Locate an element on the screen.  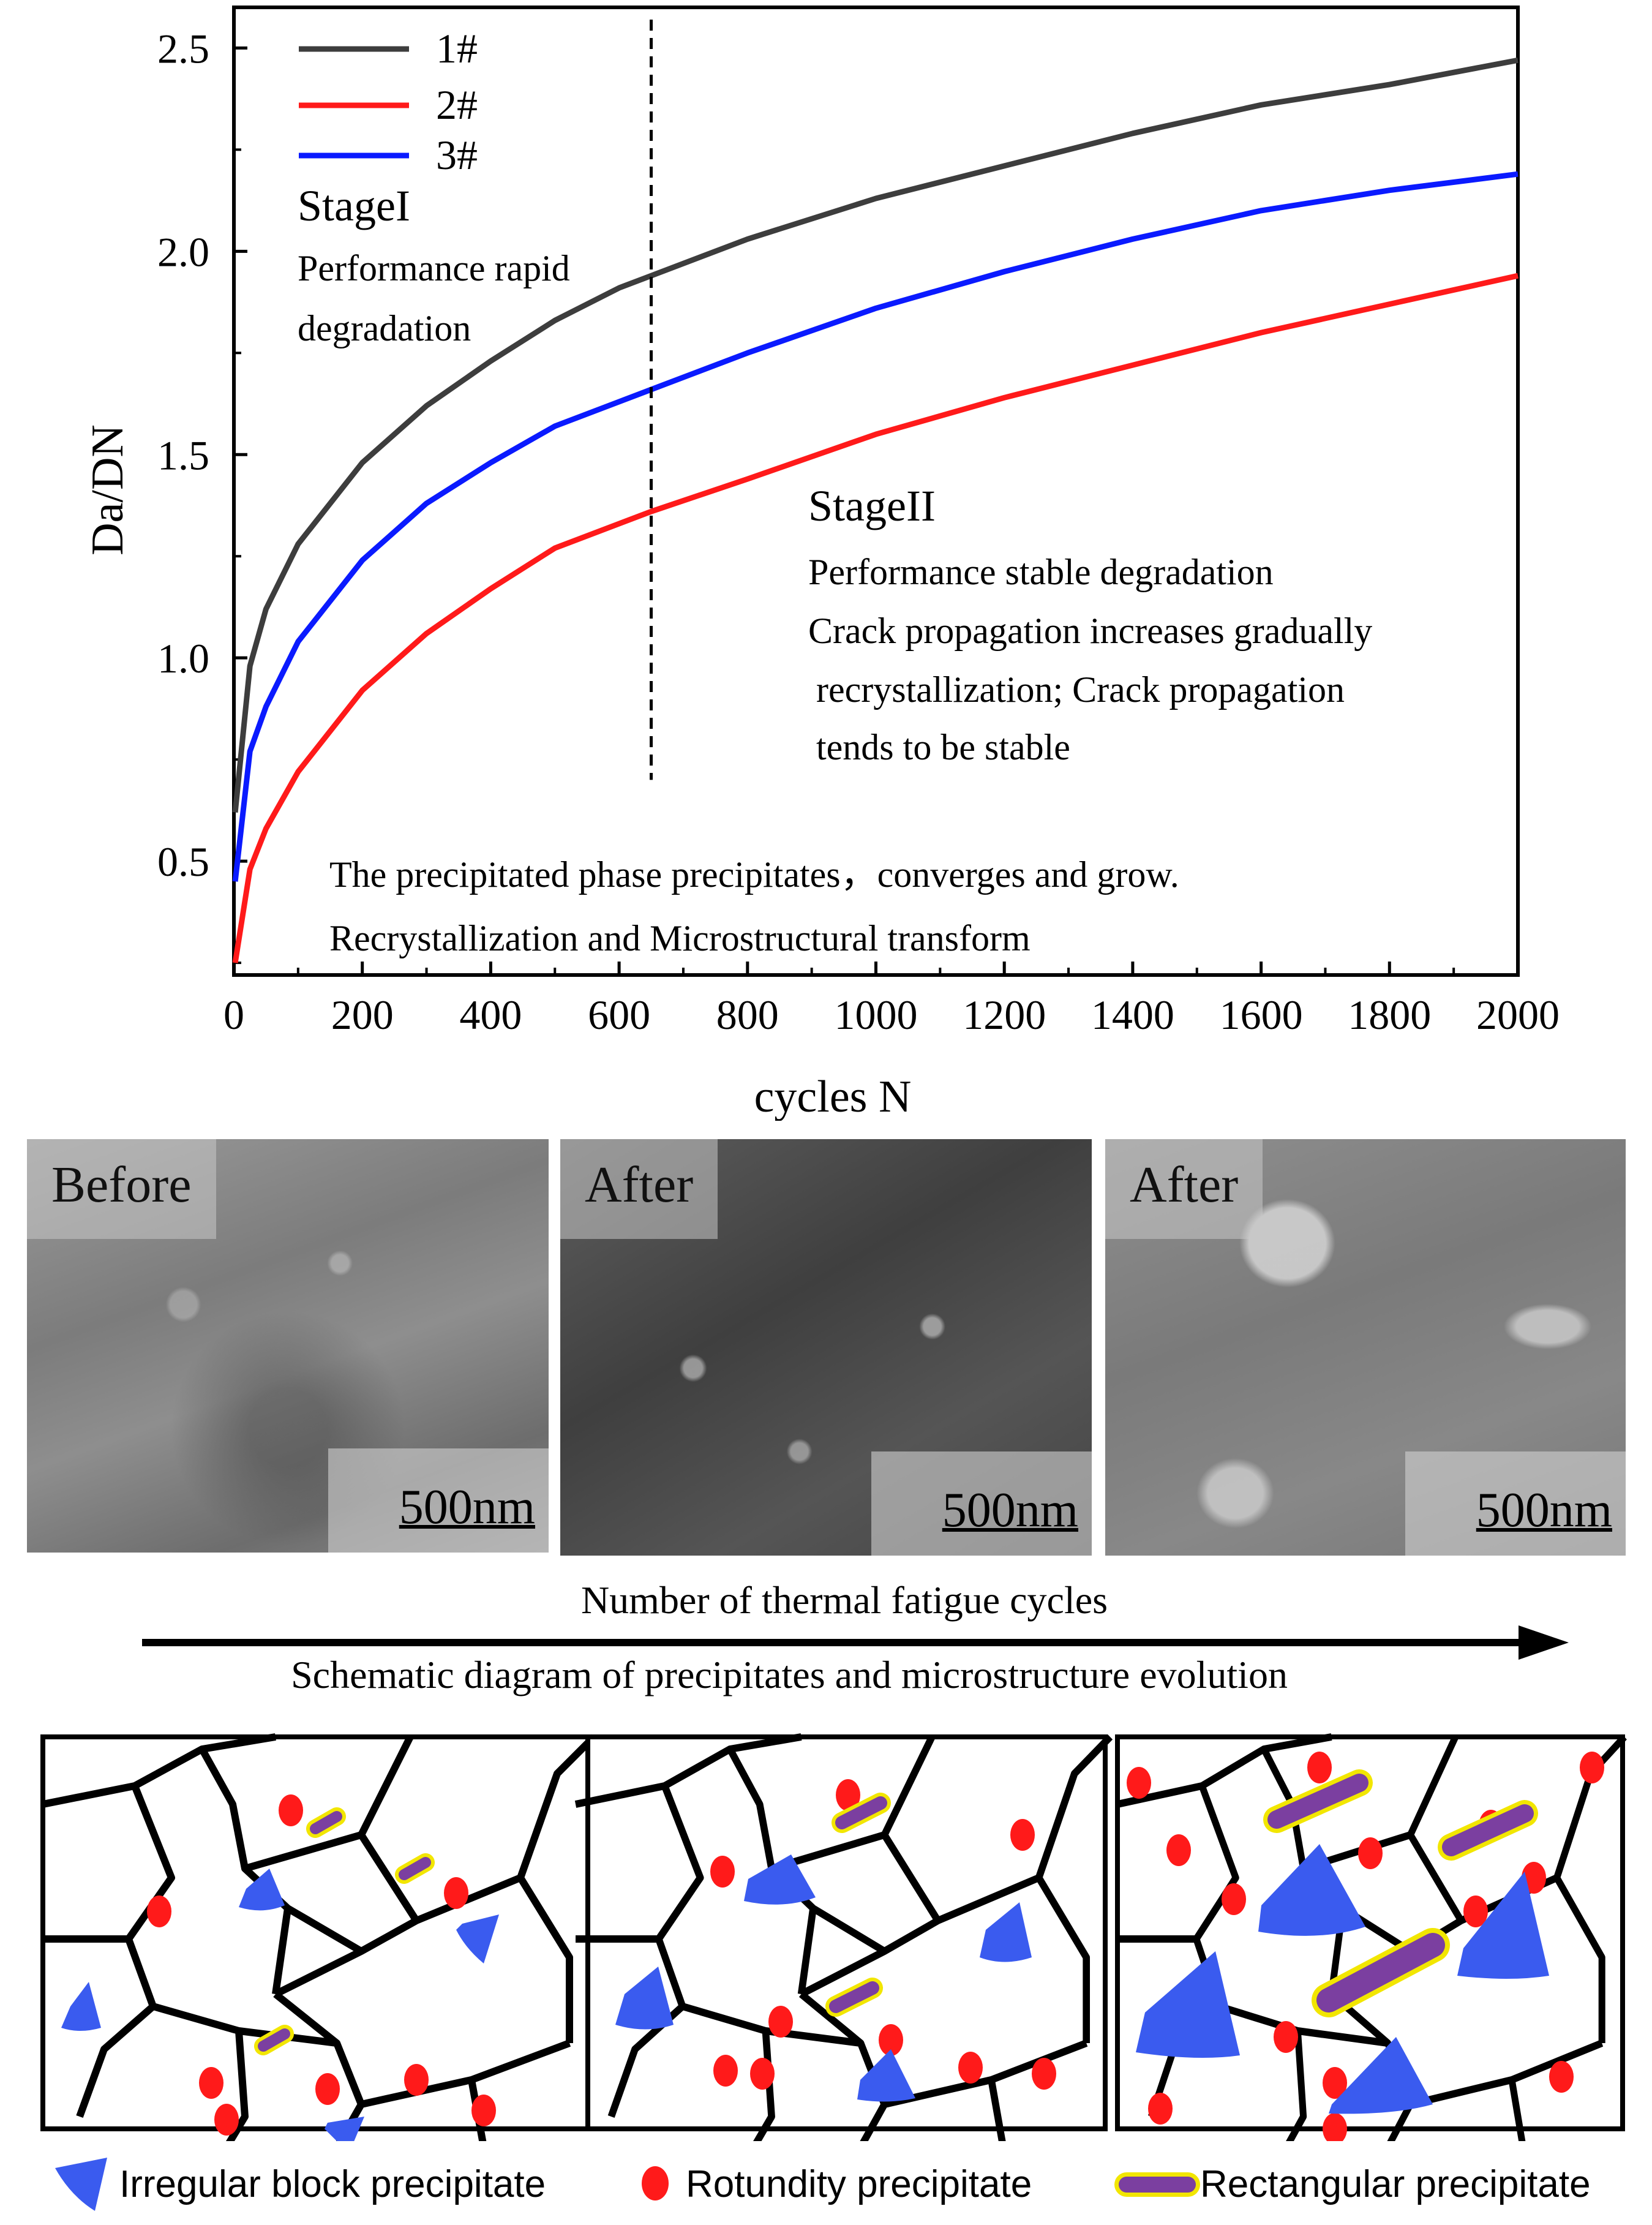
rectangular-icon is located at coordinates (1157, 2184).